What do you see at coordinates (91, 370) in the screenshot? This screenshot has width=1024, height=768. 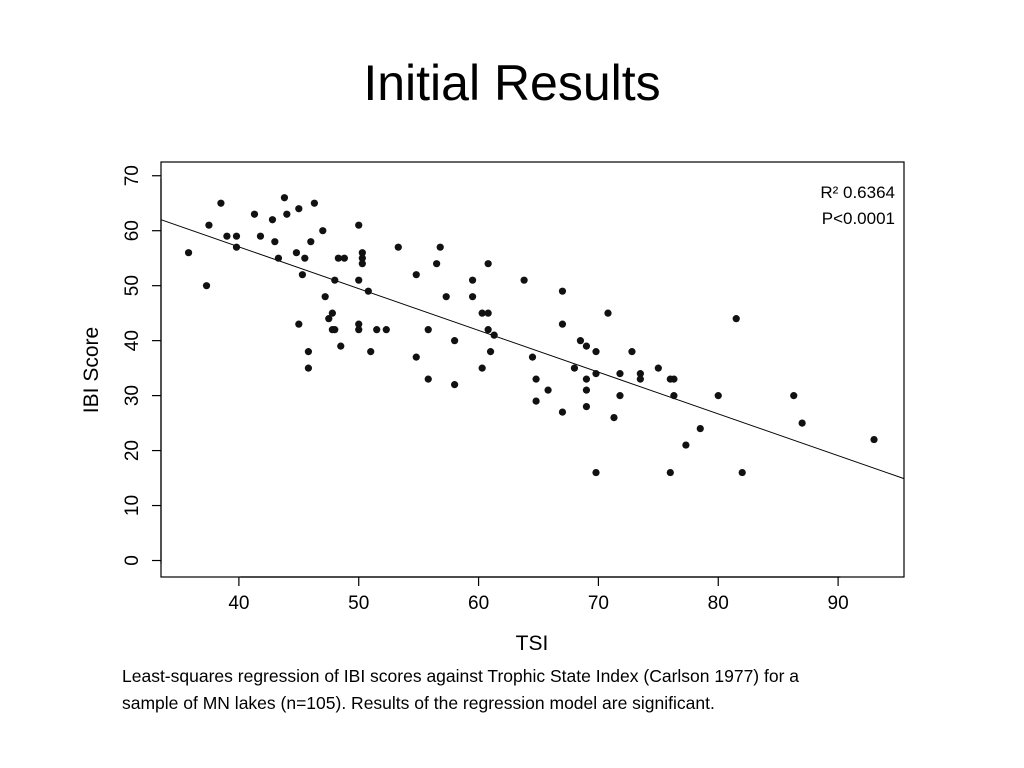 I see `y-axis-title: IBI Score` at bounding box center [91, 370].